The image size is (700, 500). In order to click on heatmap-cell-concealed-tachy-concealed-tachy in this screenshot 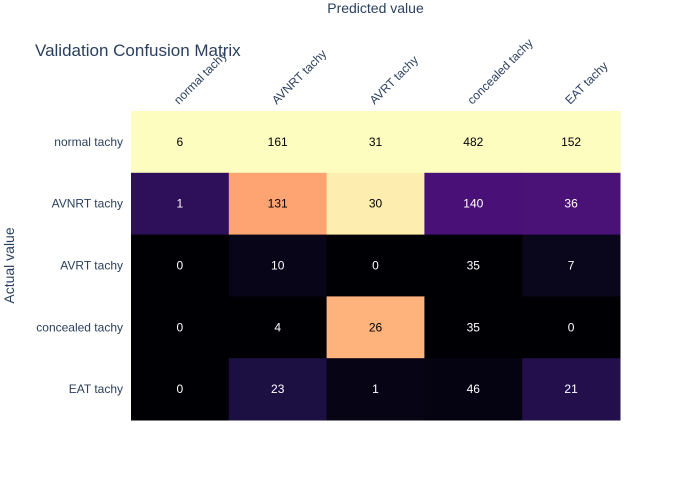, I will do `click(473, 327)`.